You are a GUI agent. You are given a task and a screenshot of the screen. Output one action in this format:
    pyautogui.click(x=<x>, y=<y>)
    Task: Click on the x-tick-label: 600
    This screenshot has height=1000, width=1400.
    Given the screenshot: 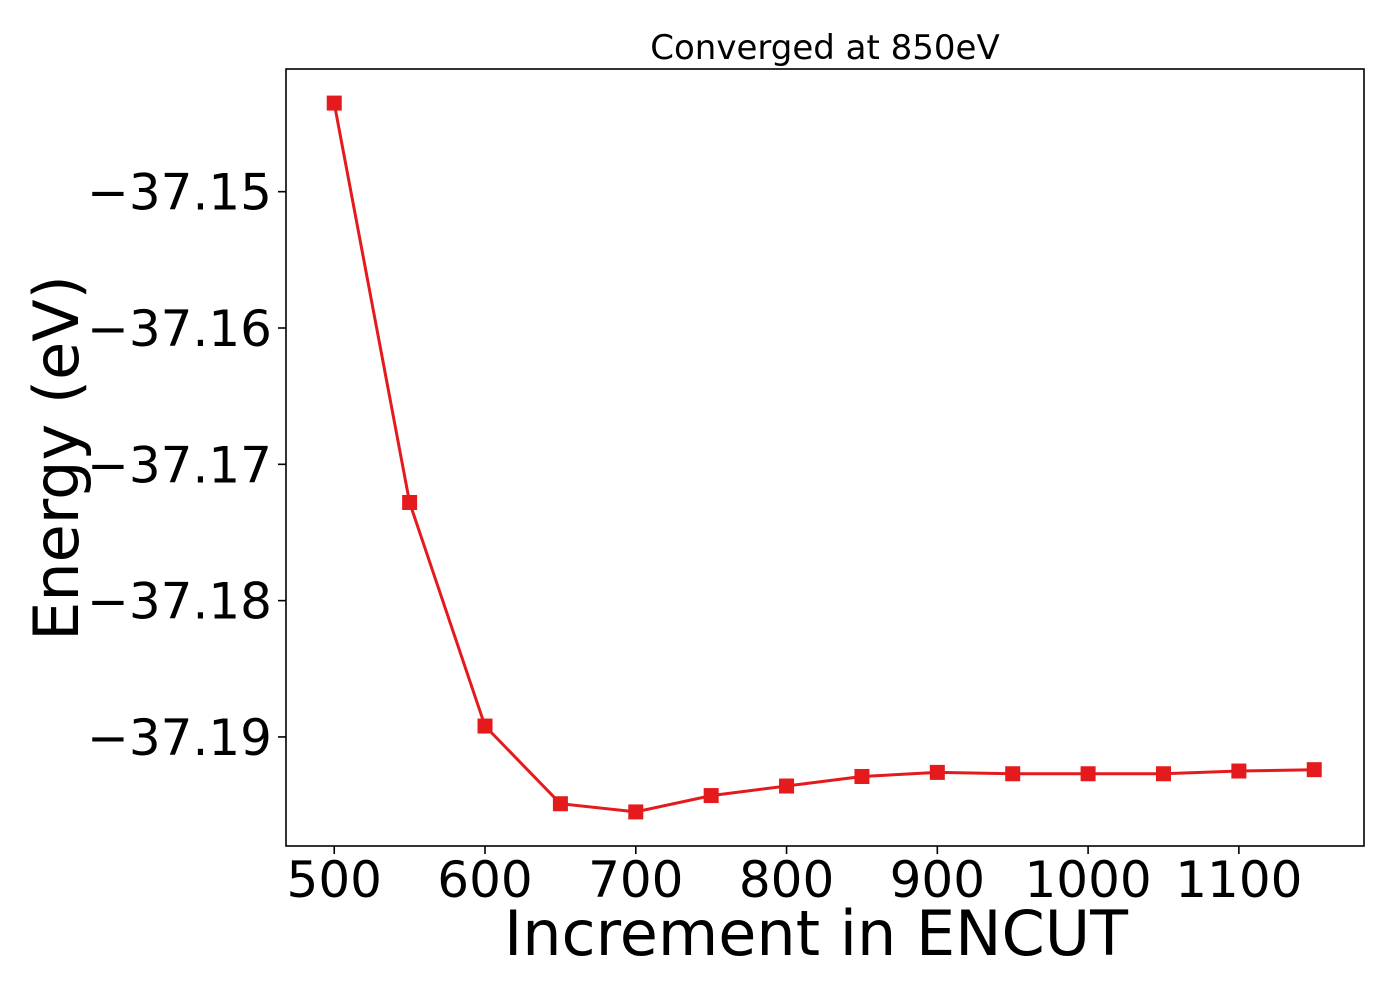 What is the action you would take?
    pyautogui.click(x=484, y=880)
    